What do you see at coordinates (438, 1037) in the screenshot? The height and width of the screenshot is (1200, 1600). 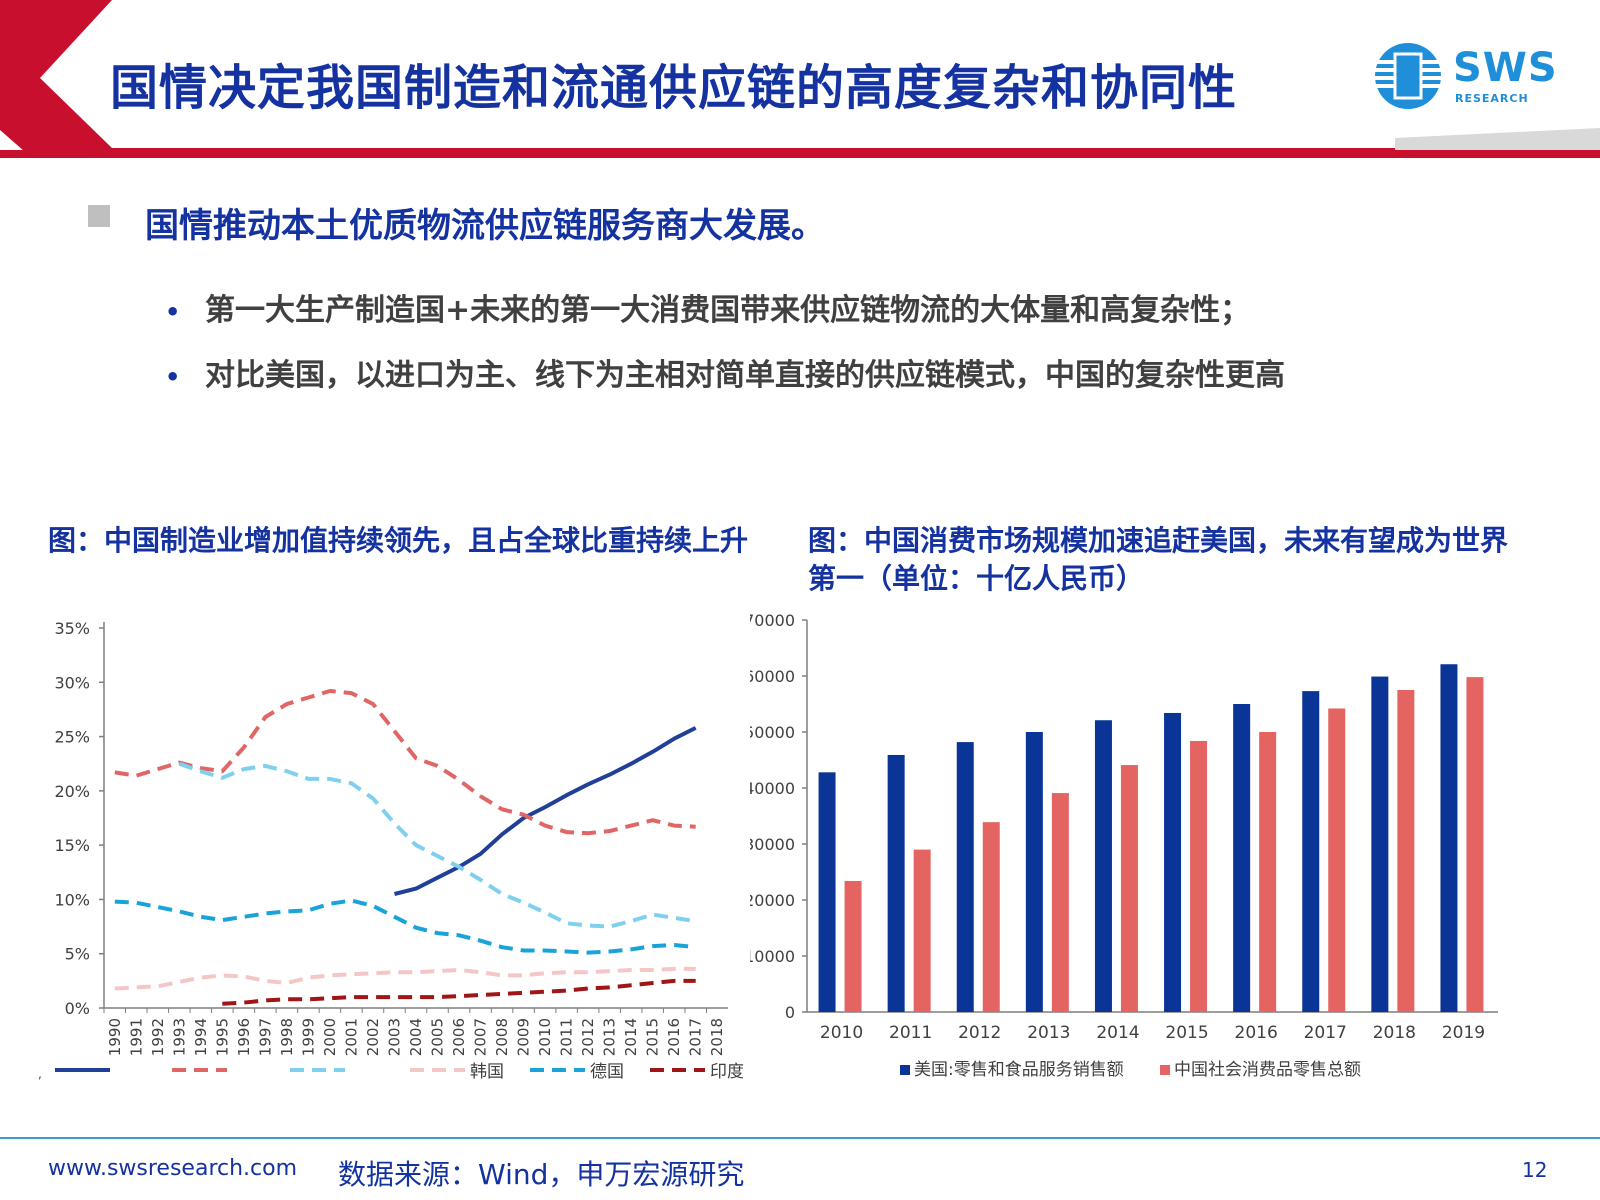 I see `chart1-x-tick-label: 2005` at bounding box center [438, 1037].